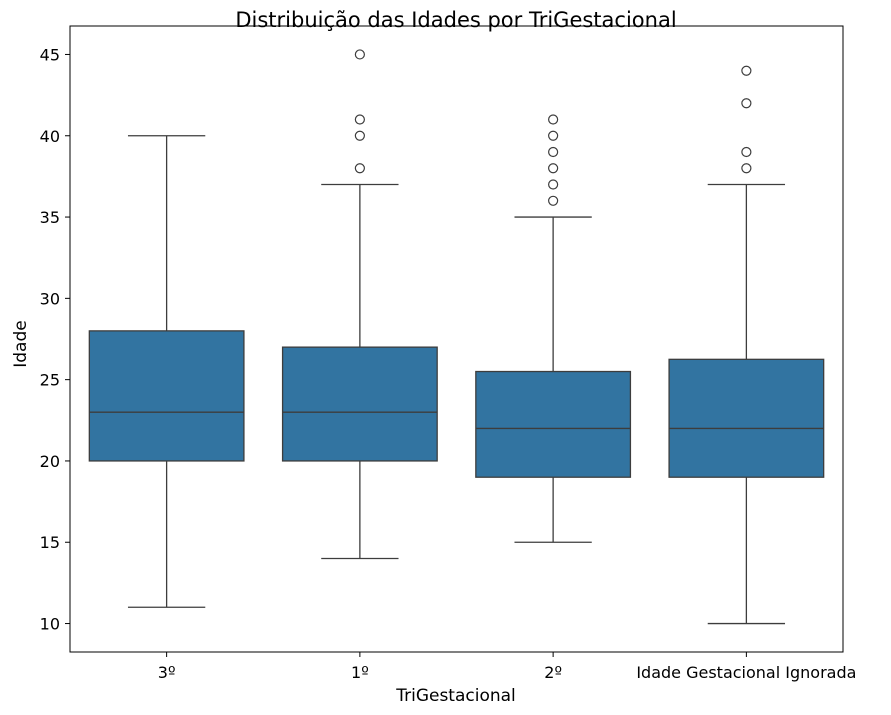 The height and width of the screenshot is (715, 891). What do you see at coordinates (360, 672) in the screenshot?
I see `x-tick-label: 1º` at bounding box center [360, 672].